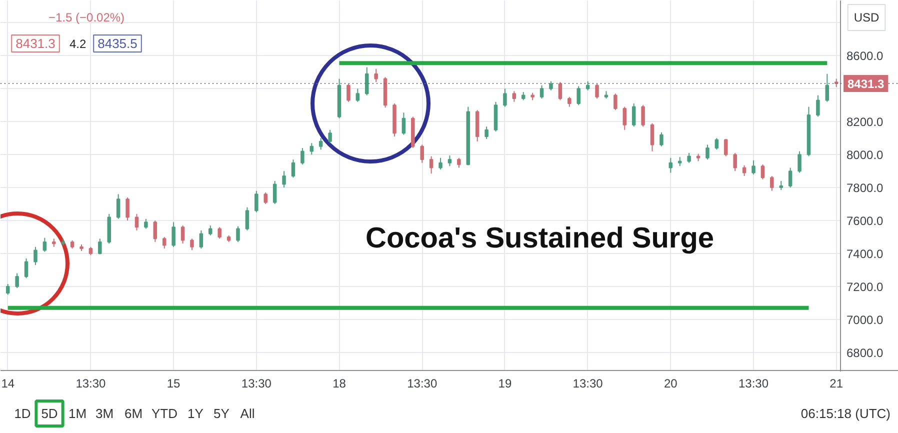 The height and width of the screenshot is (433, 898). What do you see at coordinates (133, 413) in the screenshot?
I see `text: 6M` at bounding box center [133, 413].